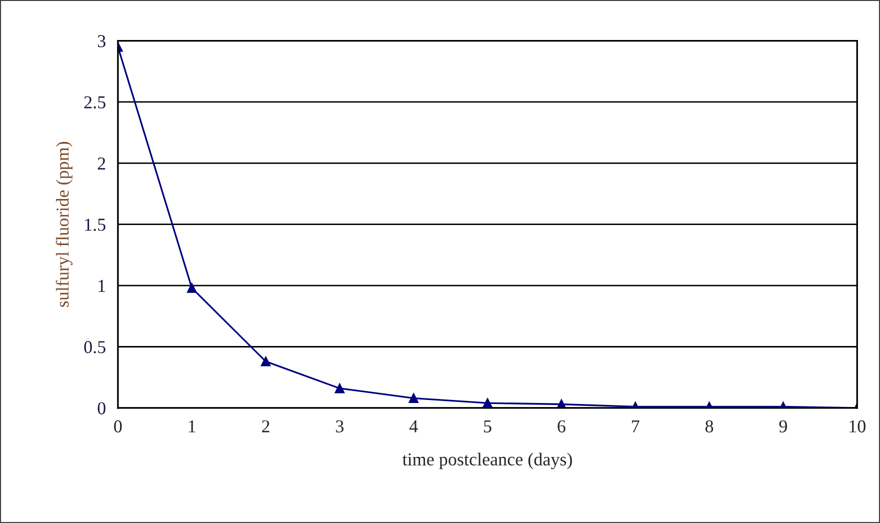 This screenshot has width=880, height=523. Describe the element at coordinates (64, 224) in the screenshot. I see `y-axis-title: sulfuryl fluoride (ppm)` at that location.